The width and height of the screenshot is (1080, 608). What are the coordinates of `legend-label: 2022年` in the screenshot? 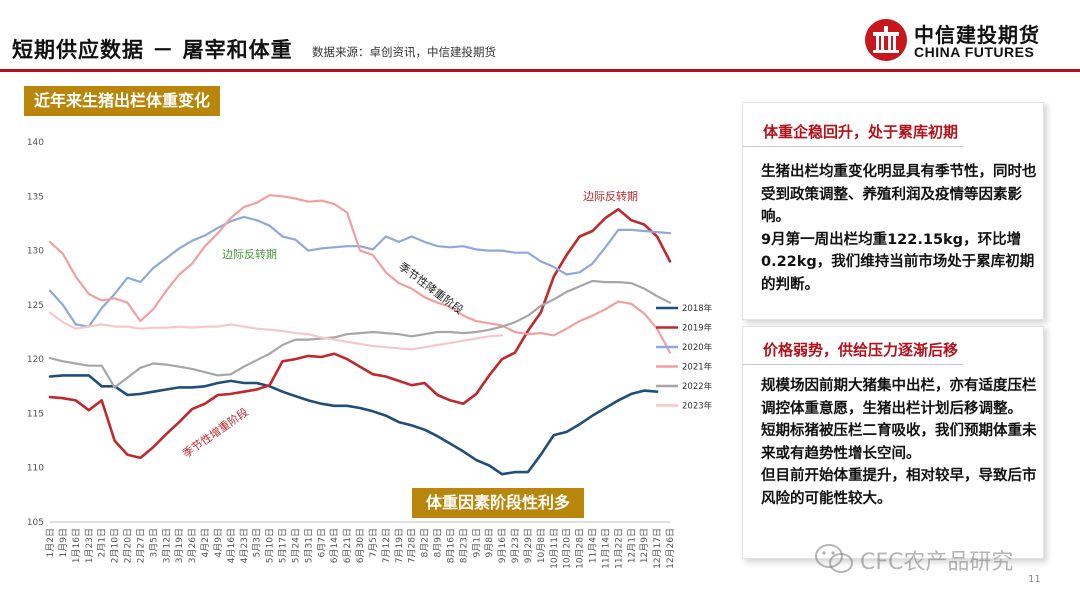 It's located at (697, 386).